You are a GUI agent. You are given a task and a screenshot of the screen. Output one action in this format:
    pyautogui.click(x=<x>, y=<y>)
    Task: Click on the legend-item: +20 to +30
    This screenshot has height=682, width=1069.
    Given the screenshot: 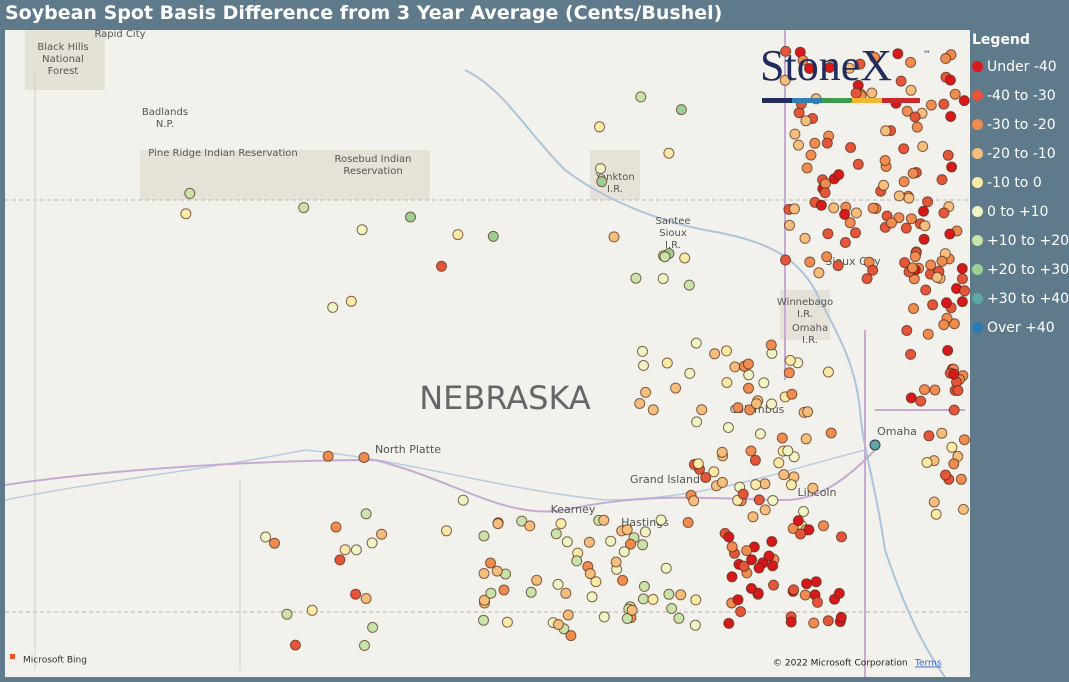 What is the action you would take?
    pyautogui.click(x=1020, y=269)
    